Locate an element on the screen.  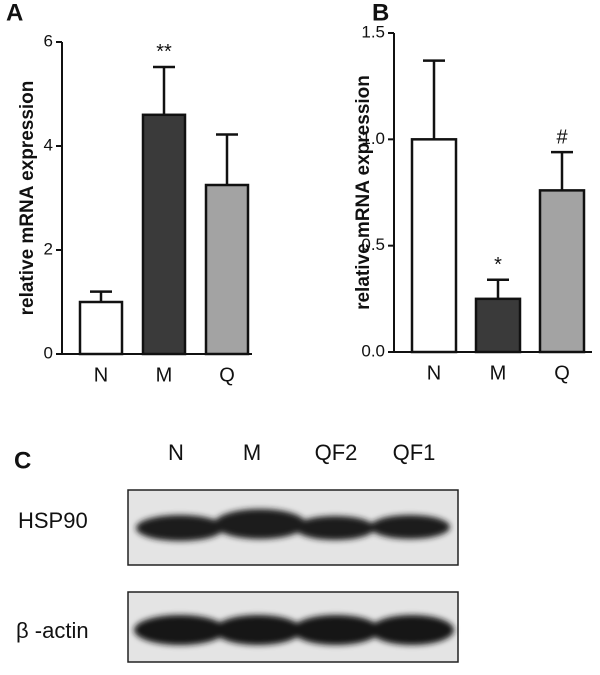
significance-mark: # is located at coordinates (562, 137).